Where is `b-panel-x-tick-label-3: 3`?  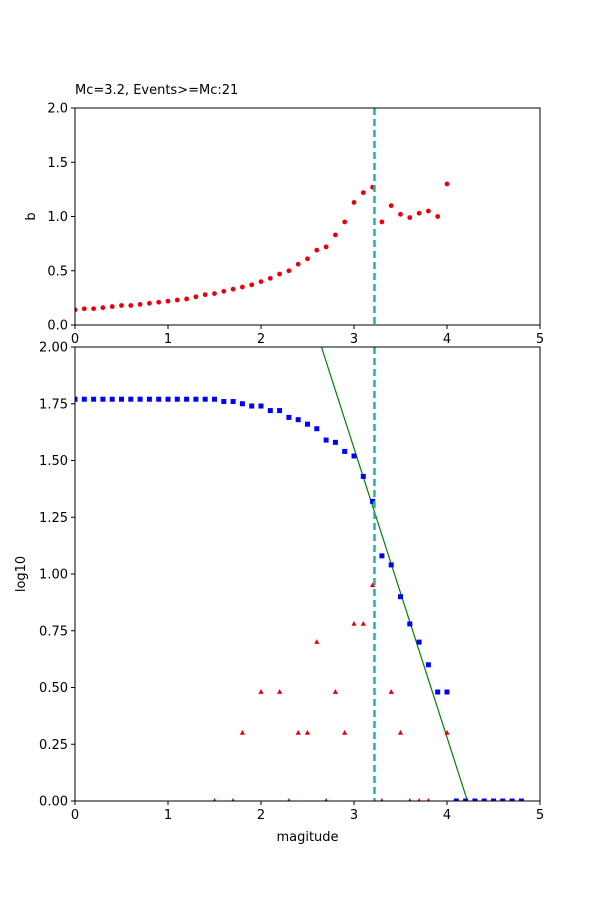 b-panel-x-tick-label-3: 3 is located at coordinates (354, 339).